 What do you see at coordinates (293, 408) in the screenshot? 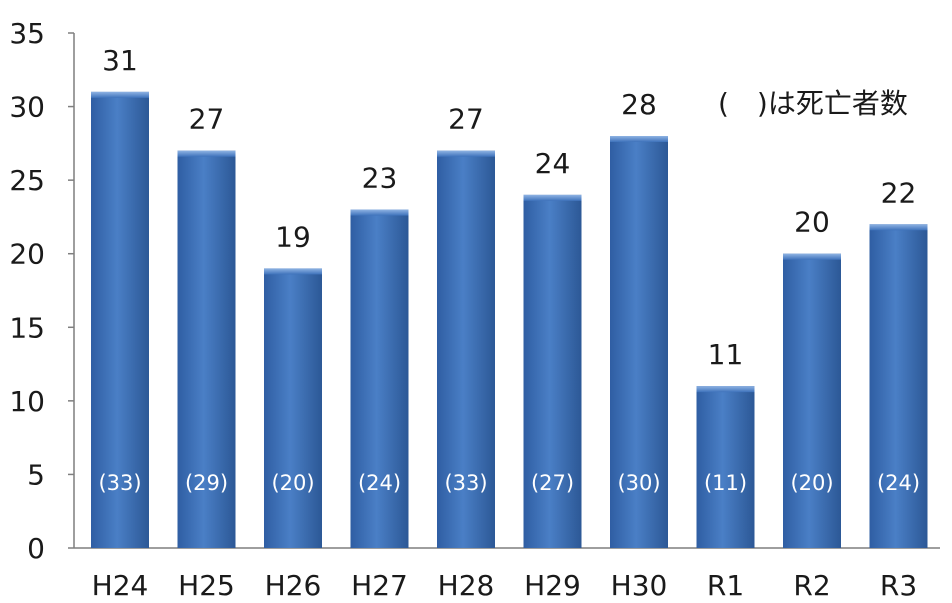
I see `bar-h26` at bounding box center [293, 408].